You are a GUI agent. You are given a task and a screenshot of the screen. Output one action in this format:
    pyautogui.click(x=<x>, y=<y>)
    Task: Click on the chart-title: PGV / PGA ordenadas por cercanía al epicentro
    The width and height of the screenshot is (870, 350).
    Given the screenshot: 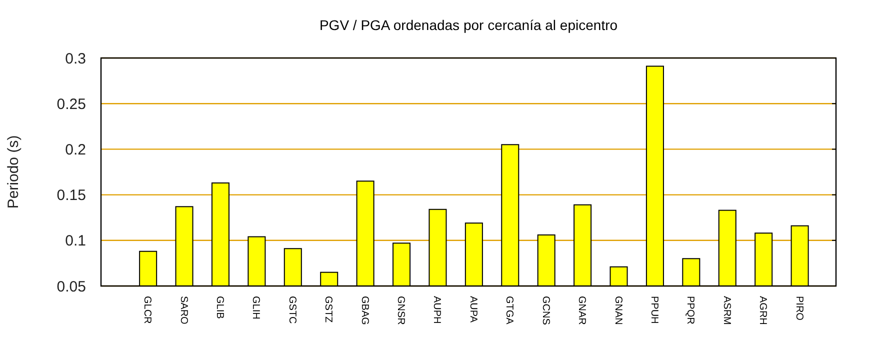 What is the action you would take?
    pyautogui.click(x=468, y=25)
    